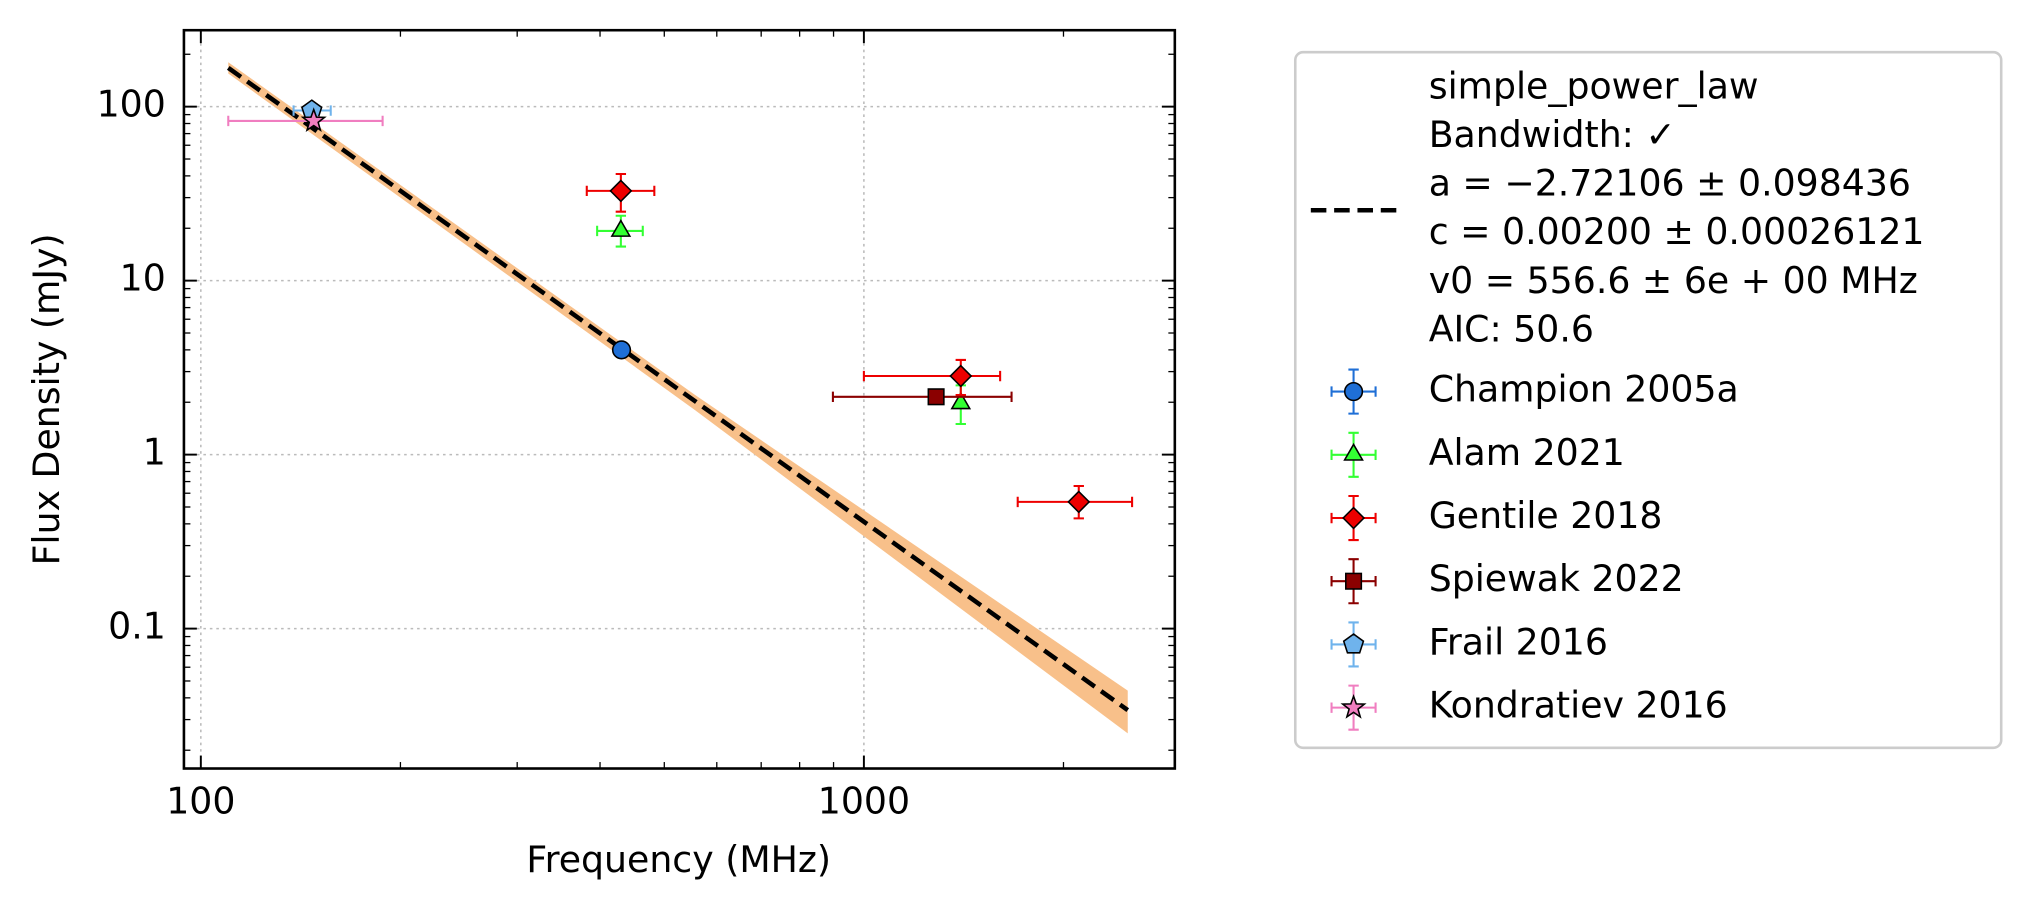 This screenshot has width=2031, height=914. Describe the element at coordinates (1677, 231) in the screenshot. I see `legend-label: c = 0.00200 ± 0.00026121` at that location.